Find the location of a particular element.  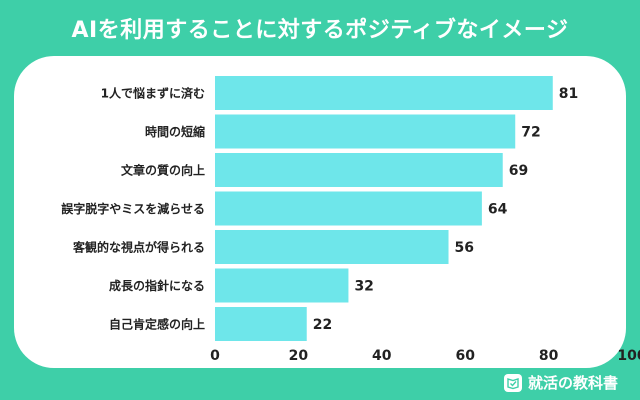

data-label: 22 is located at coordinates (322, 325).